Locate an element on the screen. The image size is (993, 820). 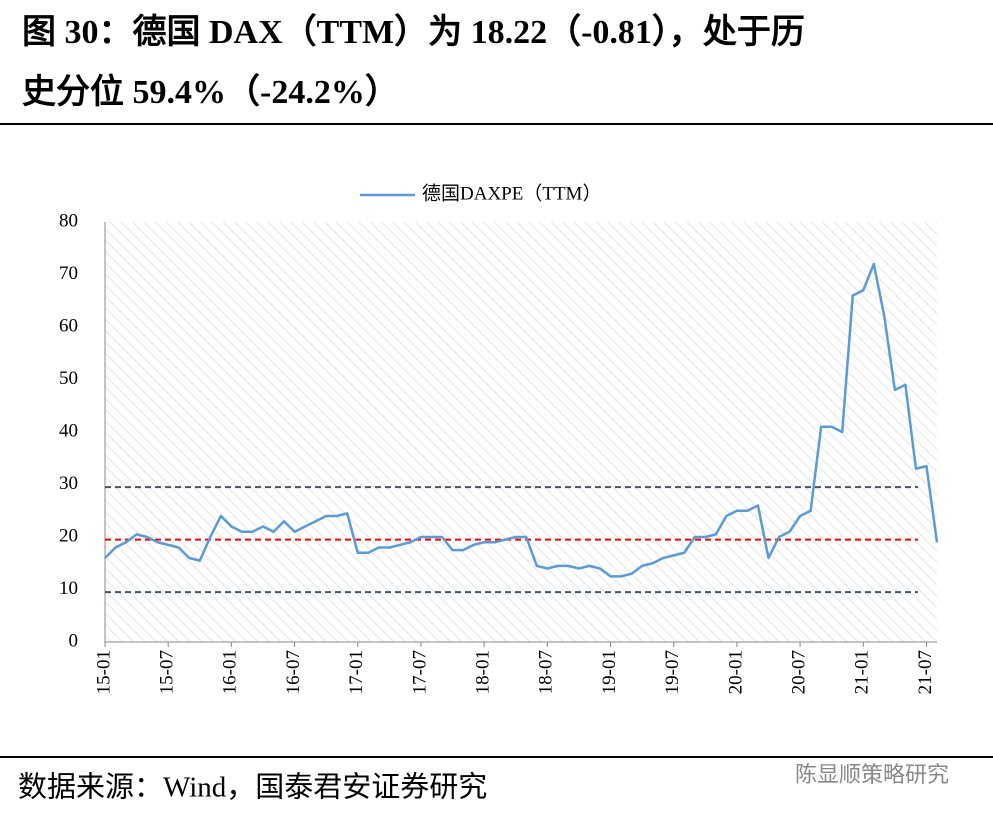
y-tick-label: 30 is located at coordinates (68, 483).